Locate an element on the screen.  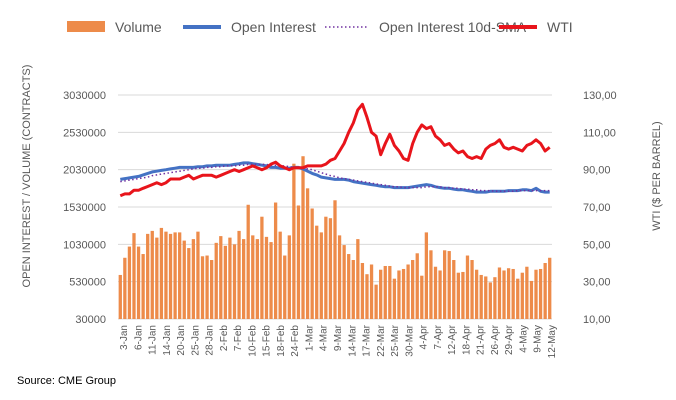
x-tick-label: 26-Apr is located at coordinates (495, 339).